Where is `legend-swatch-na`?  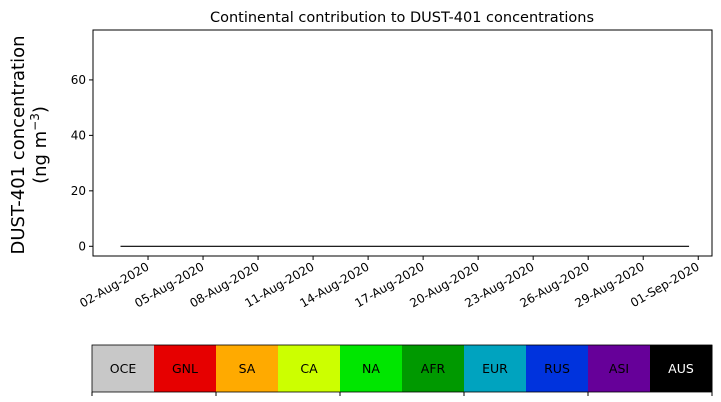 legend-swatch-na is located at coordinates (371, 368).